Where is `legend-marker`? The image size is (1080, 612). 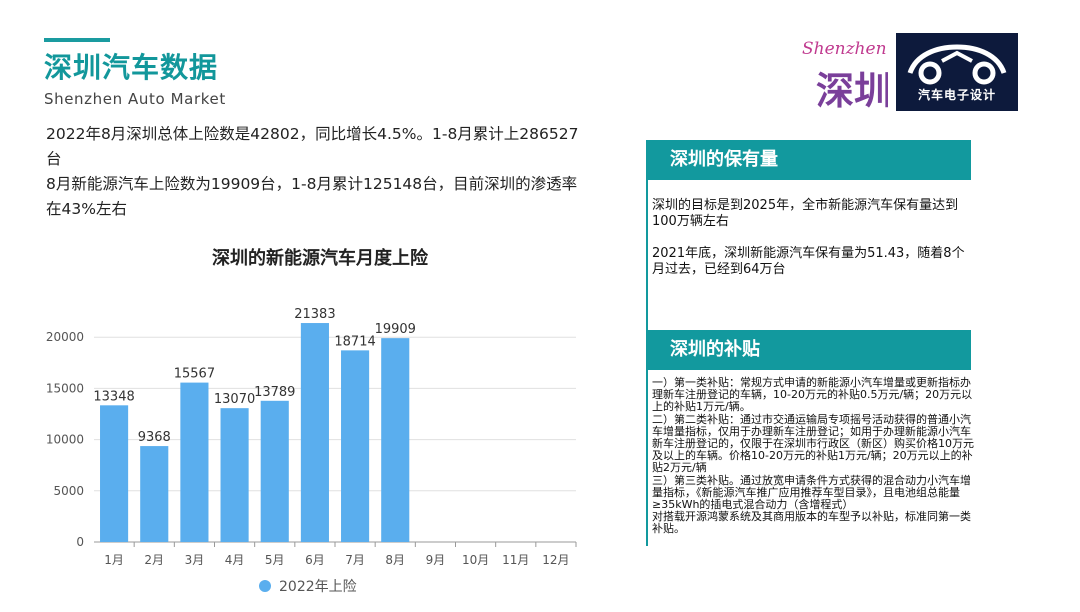
legend-marker is located at coordinates (265, 586).